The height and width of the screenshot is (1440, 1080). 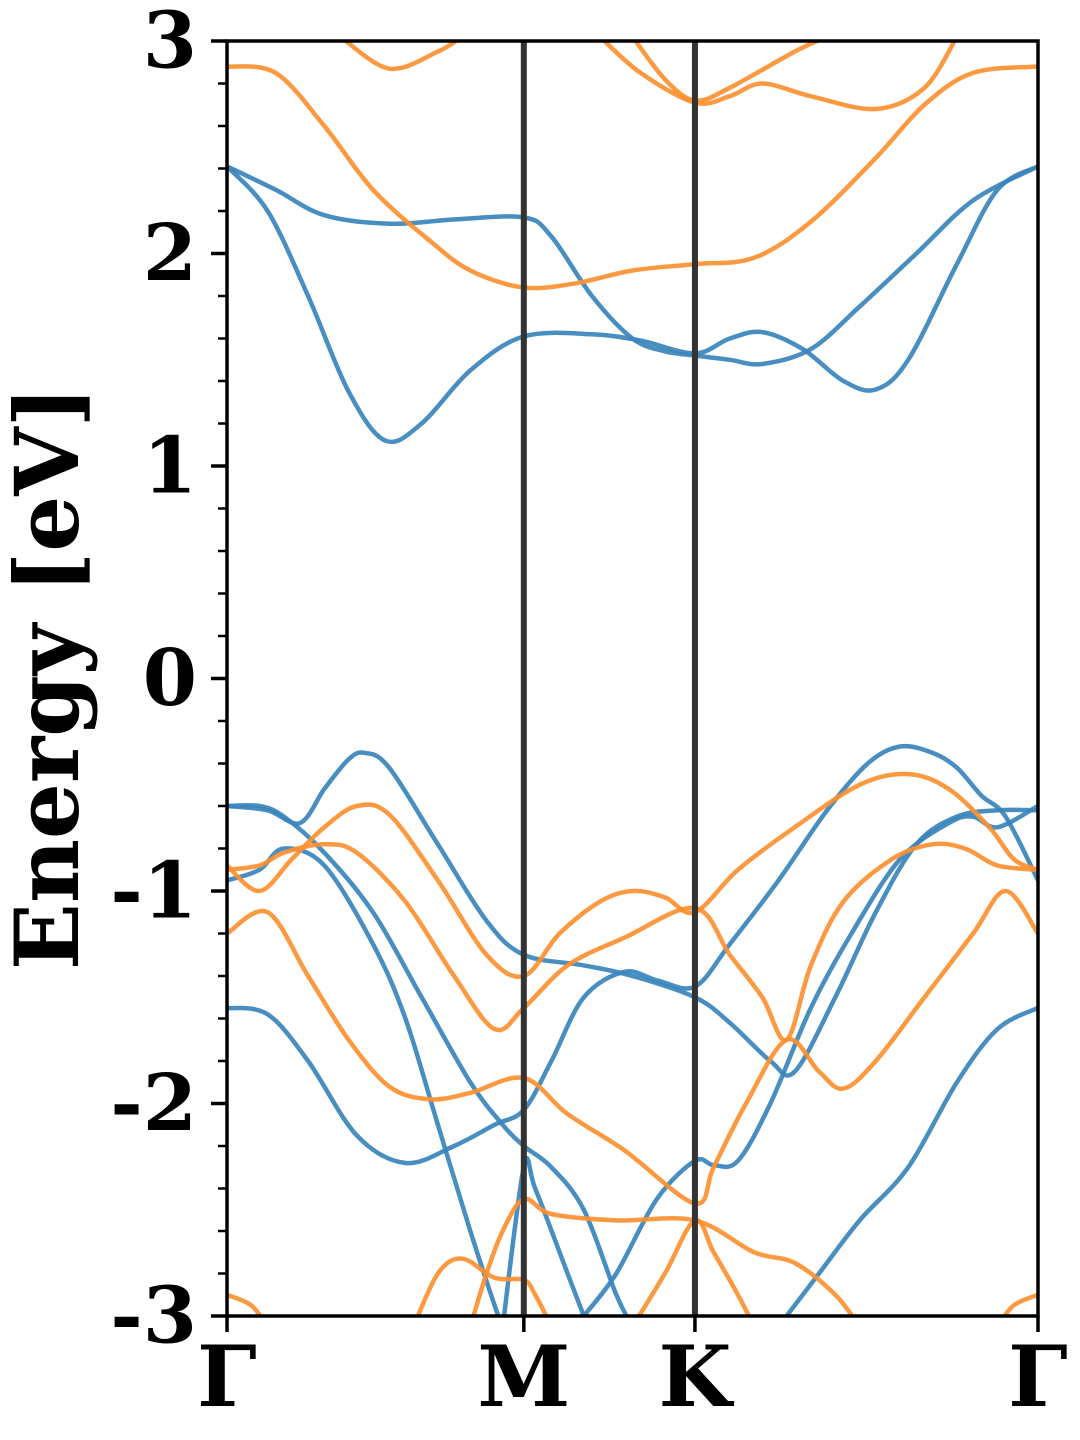 What do you see at coordinates (170, 466) in the screenshot?
I see `ytick-label-2: 1` at bounding box center [170, 466].